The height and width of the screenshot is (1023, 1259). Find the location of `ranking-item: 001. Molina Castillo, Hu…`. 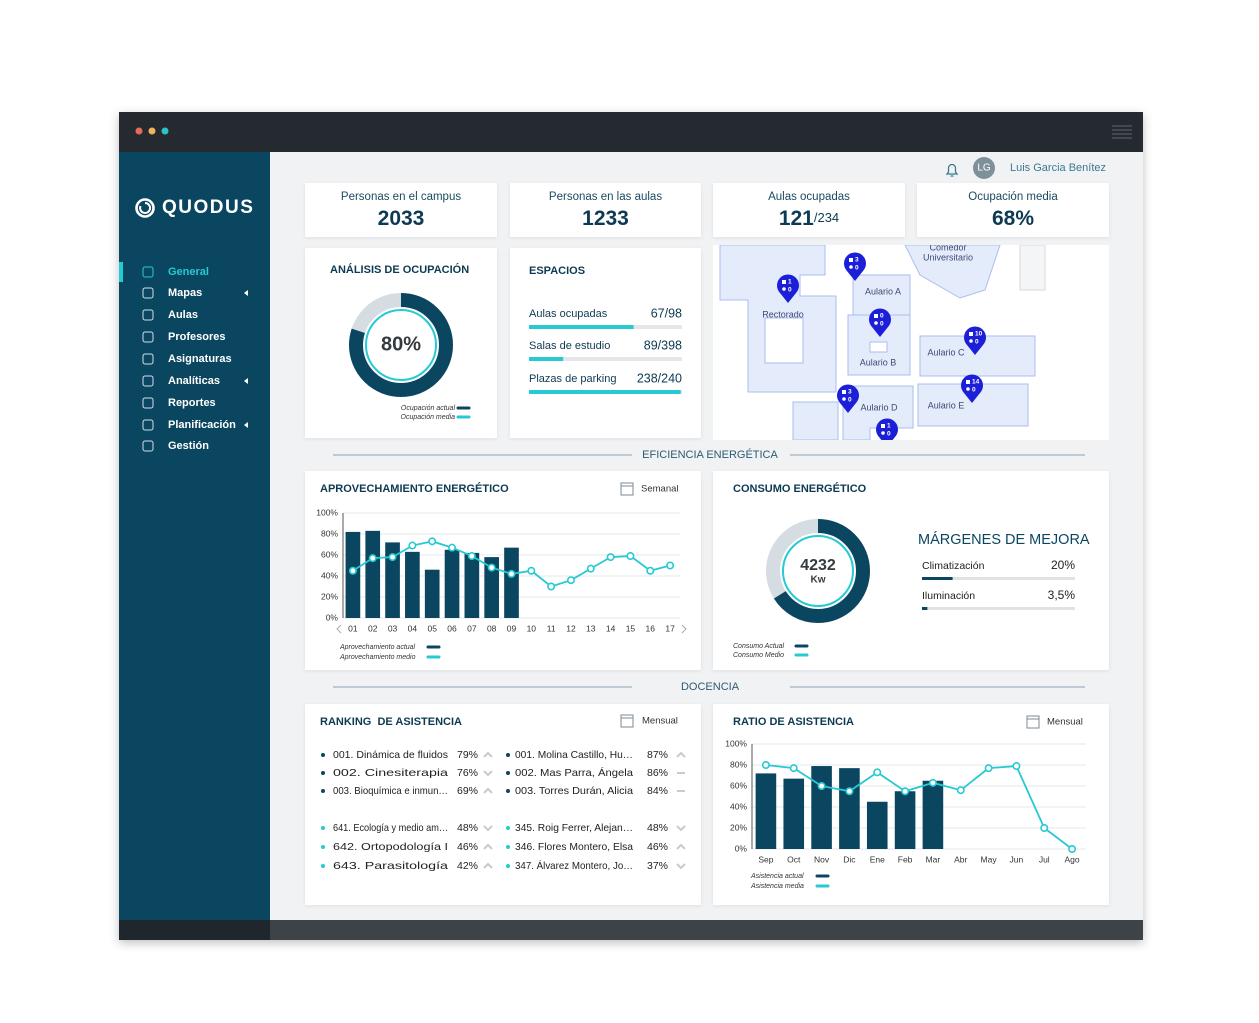

ranking-item: 001. Molina Castillo, Hu… is located at coordinates (574, 755).